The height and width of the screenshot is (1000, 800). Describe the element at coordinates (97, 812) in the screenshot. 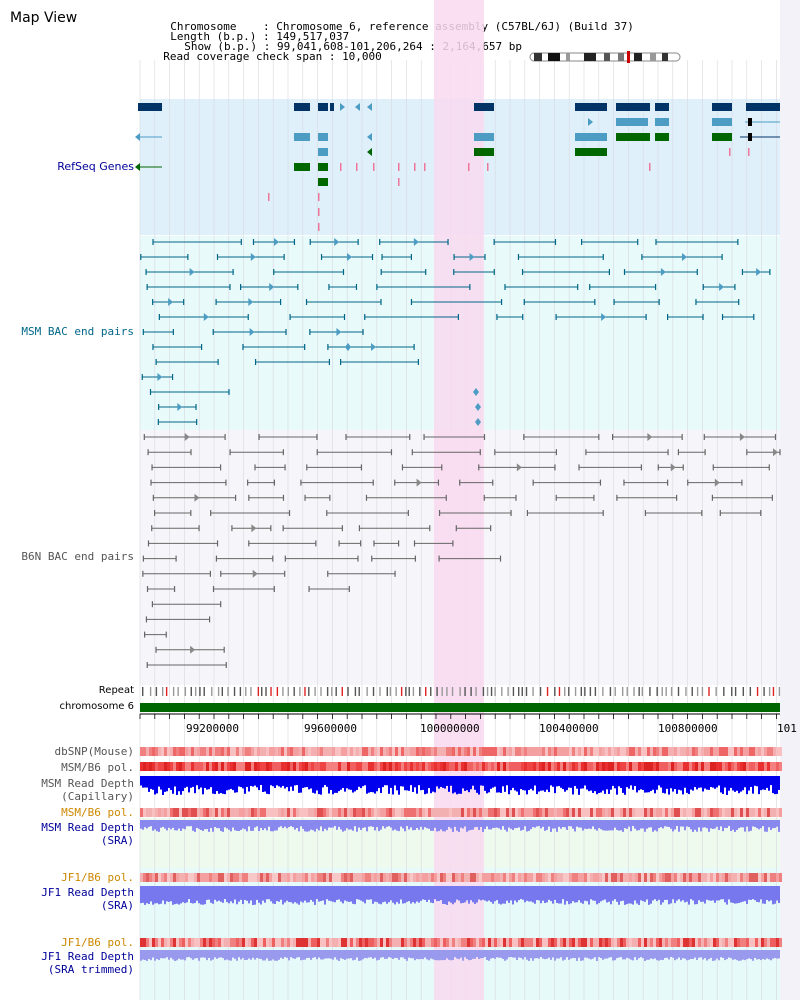

I see `track-label-msm-b6-pol-2: MSM/B6 pol.` at that location.